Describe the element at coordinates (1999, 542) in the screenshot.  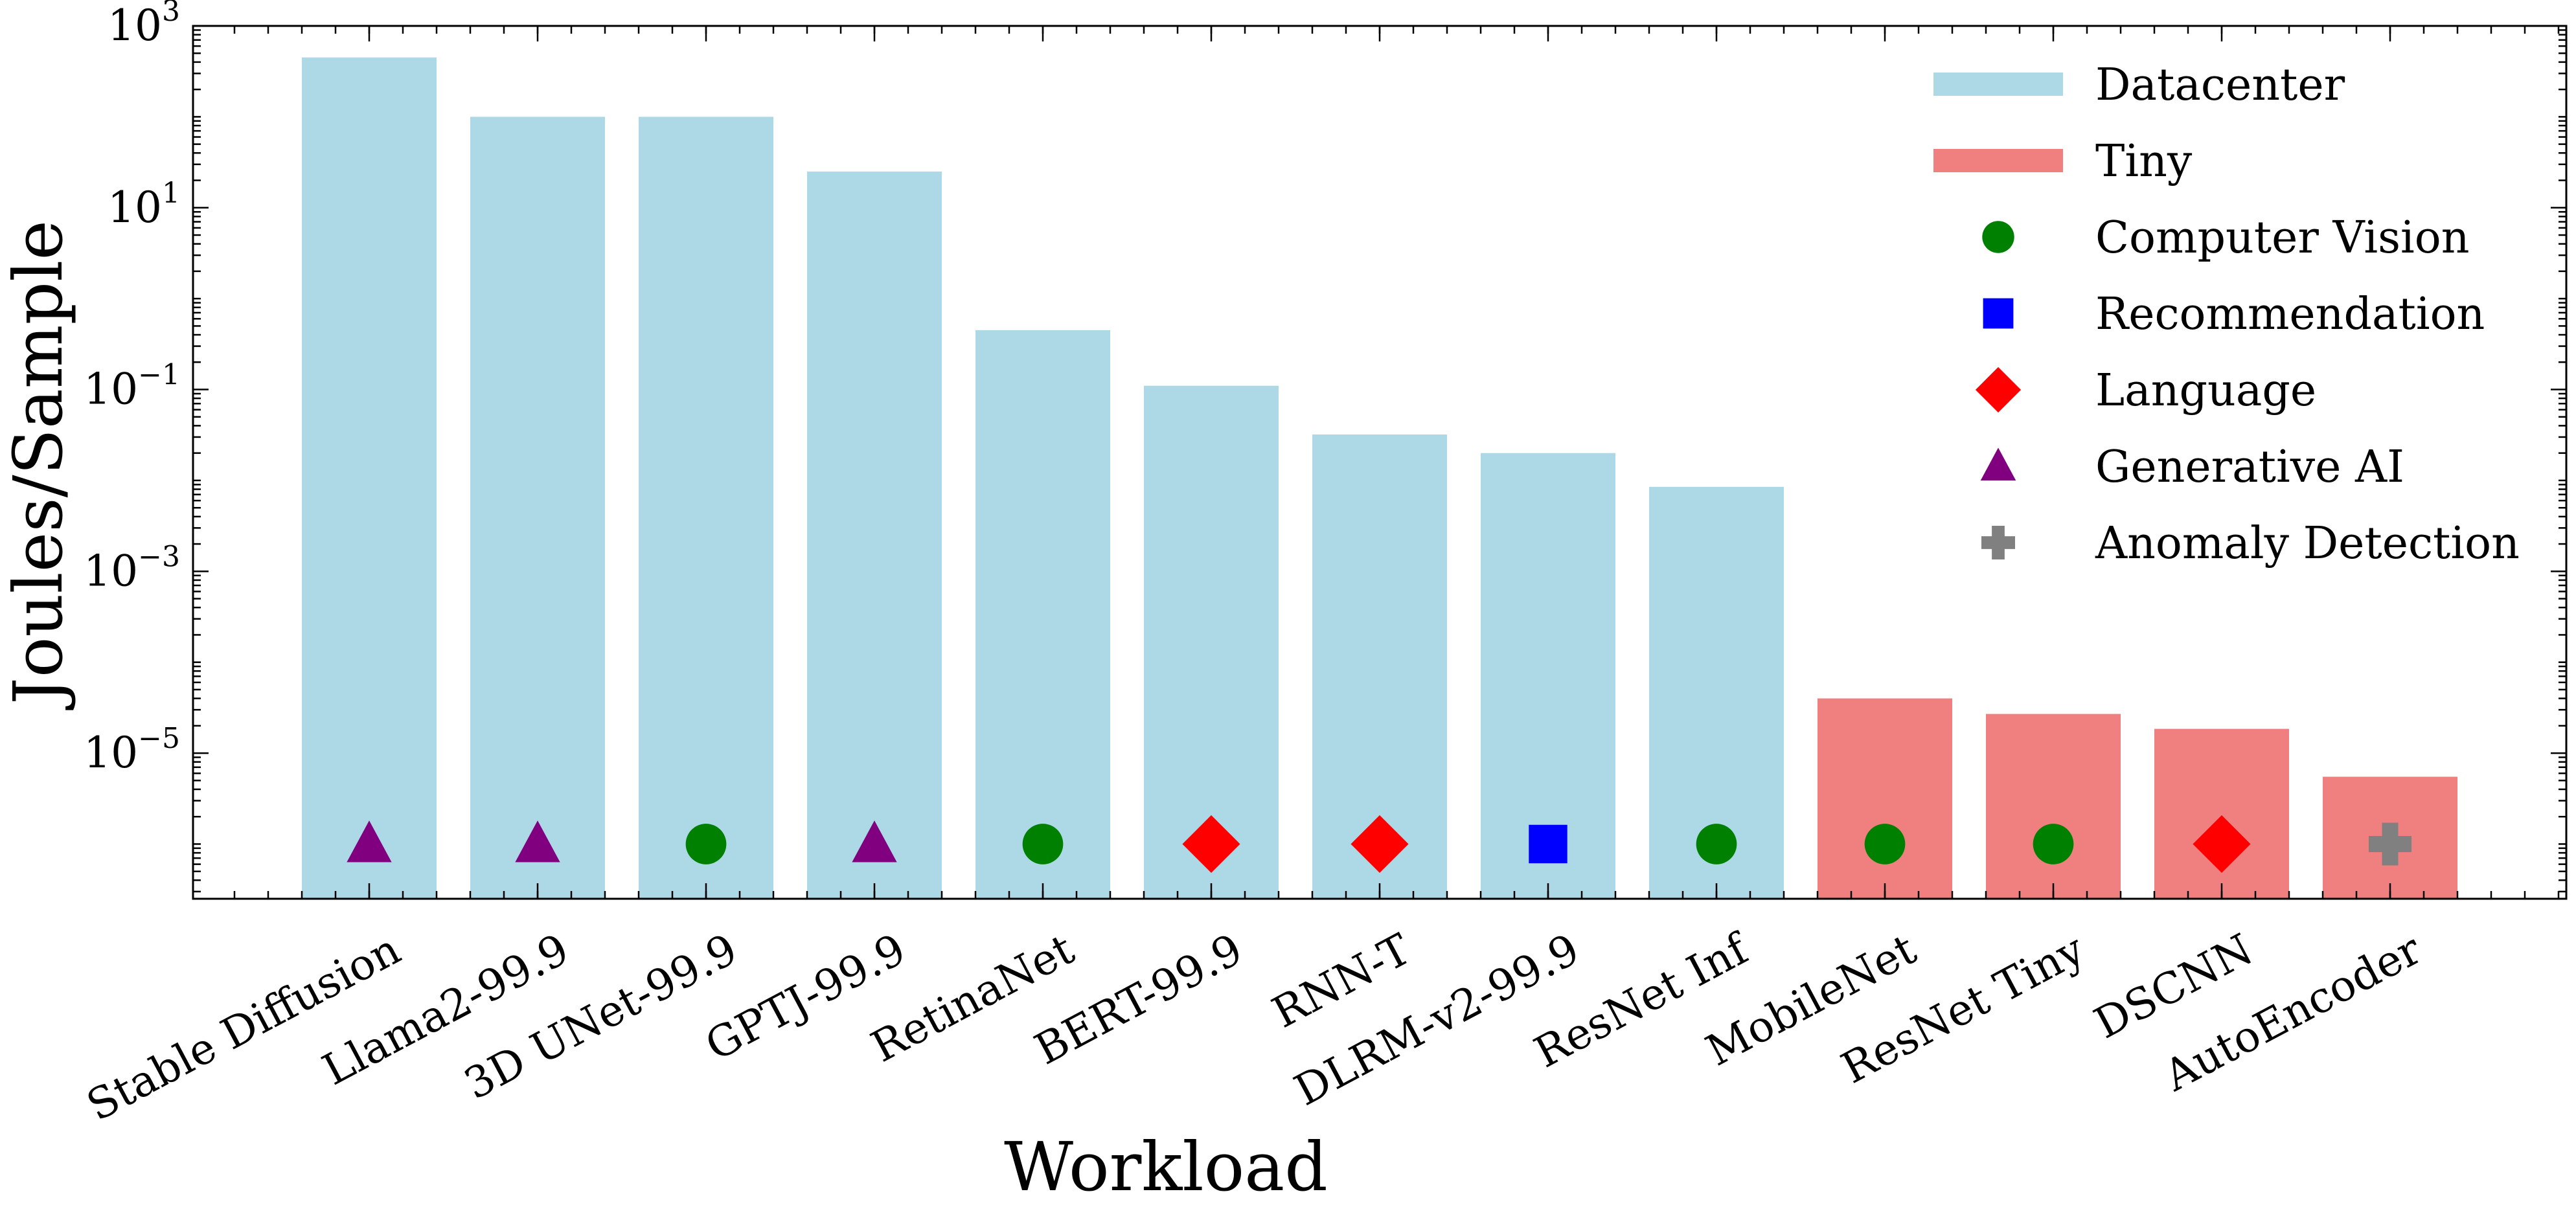
I see `legend-marker-anomaly-detection` at that location.